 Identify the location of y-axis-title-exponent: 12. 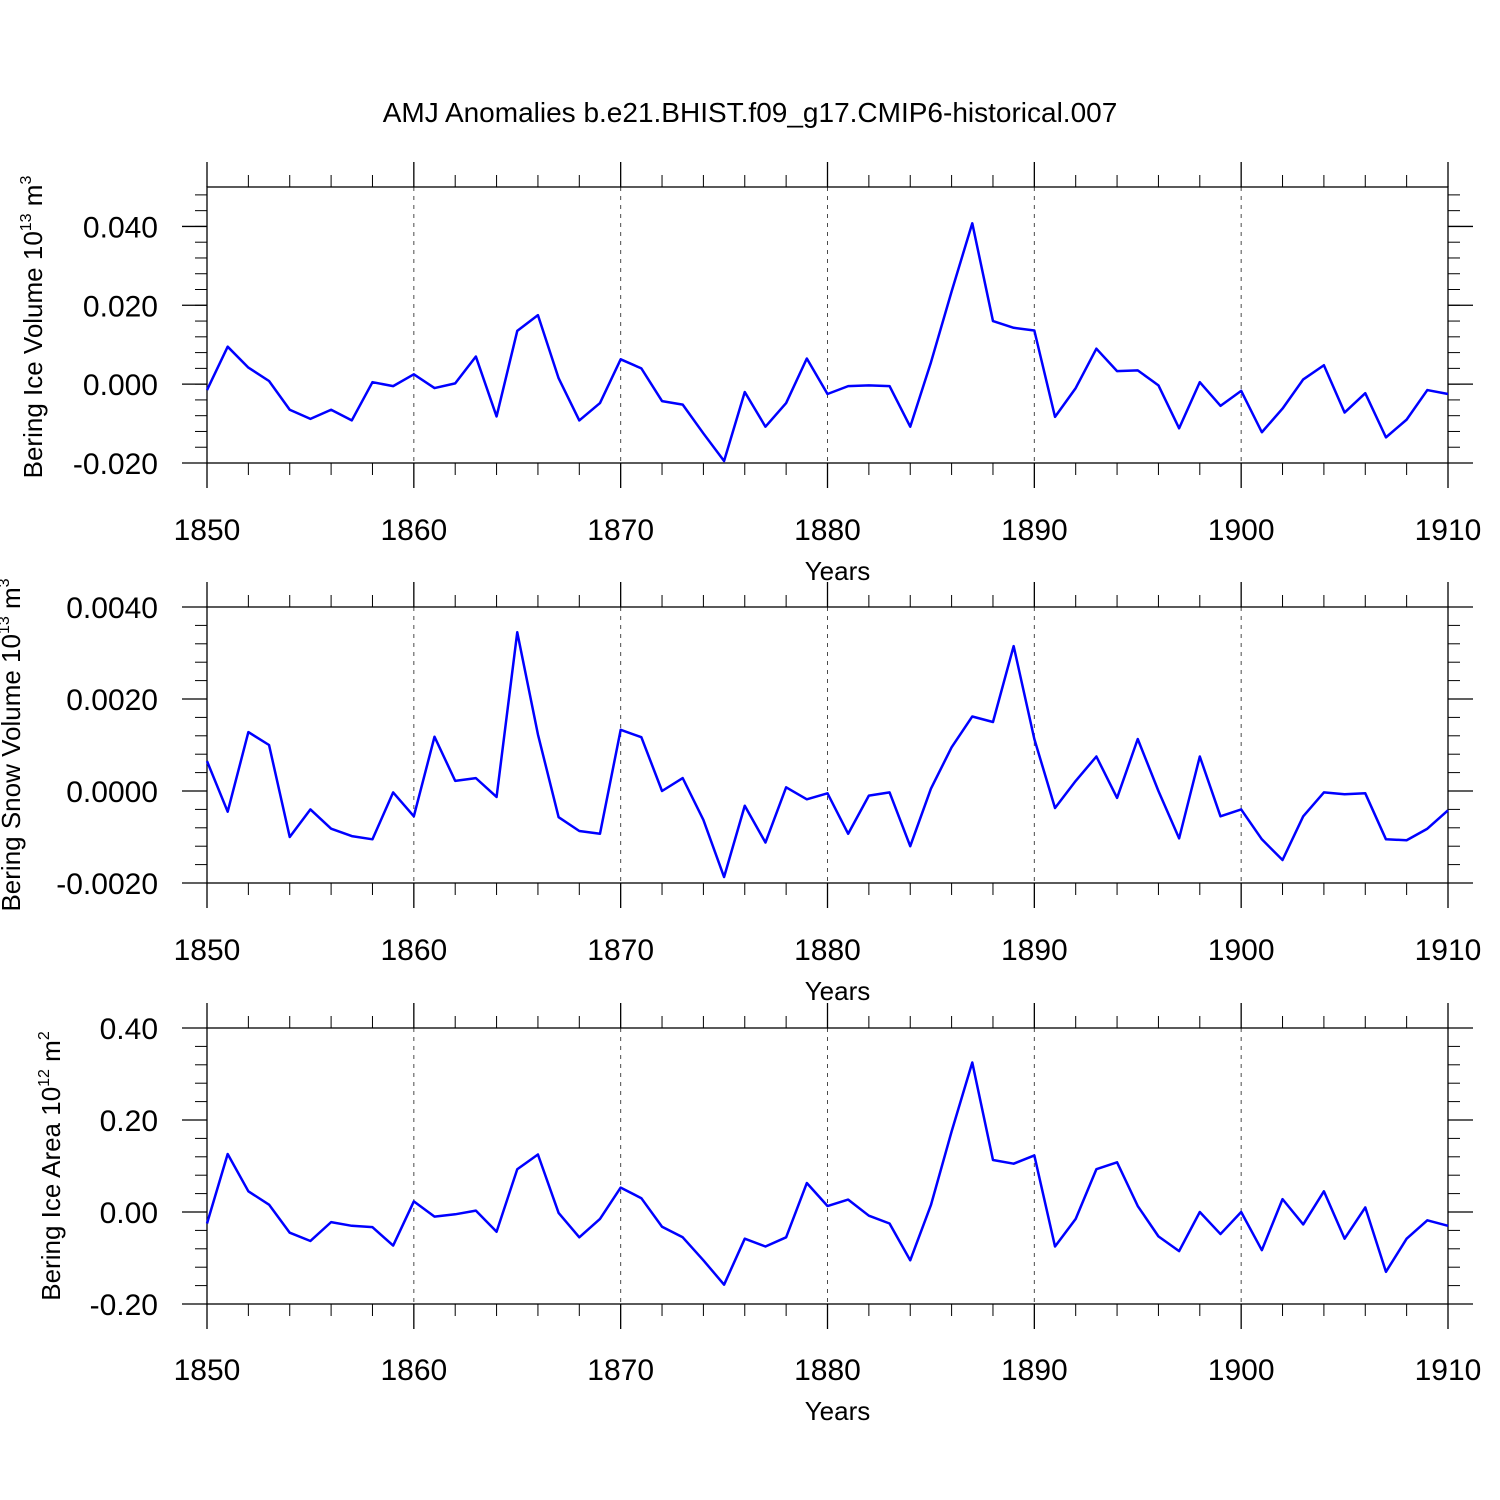
(44, 1078).